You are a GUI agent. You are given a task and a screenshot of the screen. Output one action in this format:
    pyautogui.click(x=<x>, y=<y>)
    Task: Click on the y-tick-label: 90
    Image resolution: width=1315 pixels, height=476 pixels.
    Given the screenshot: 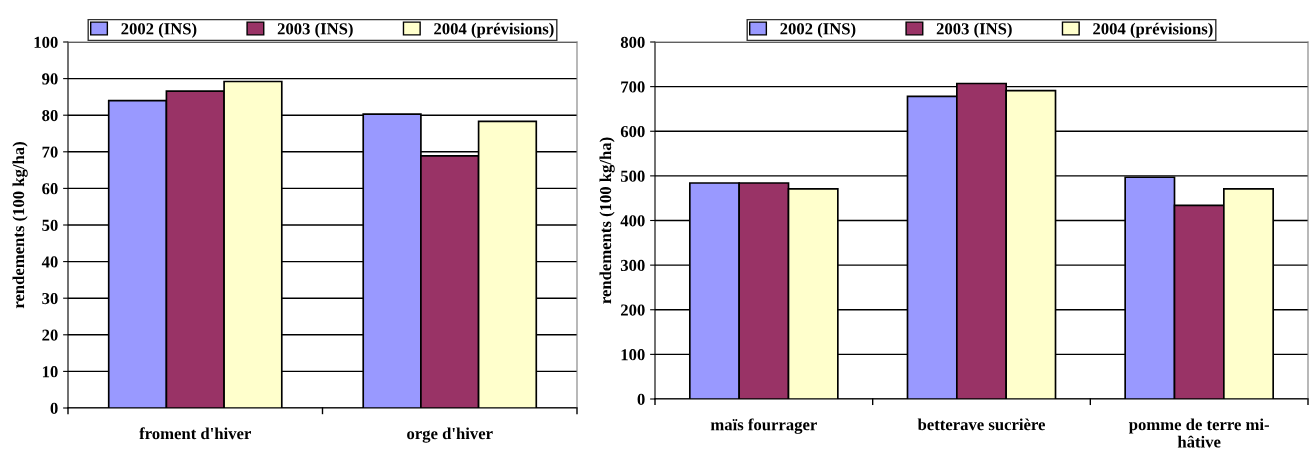 What is the action you would take?
    pyautogui.click(x=50, y=79)
    